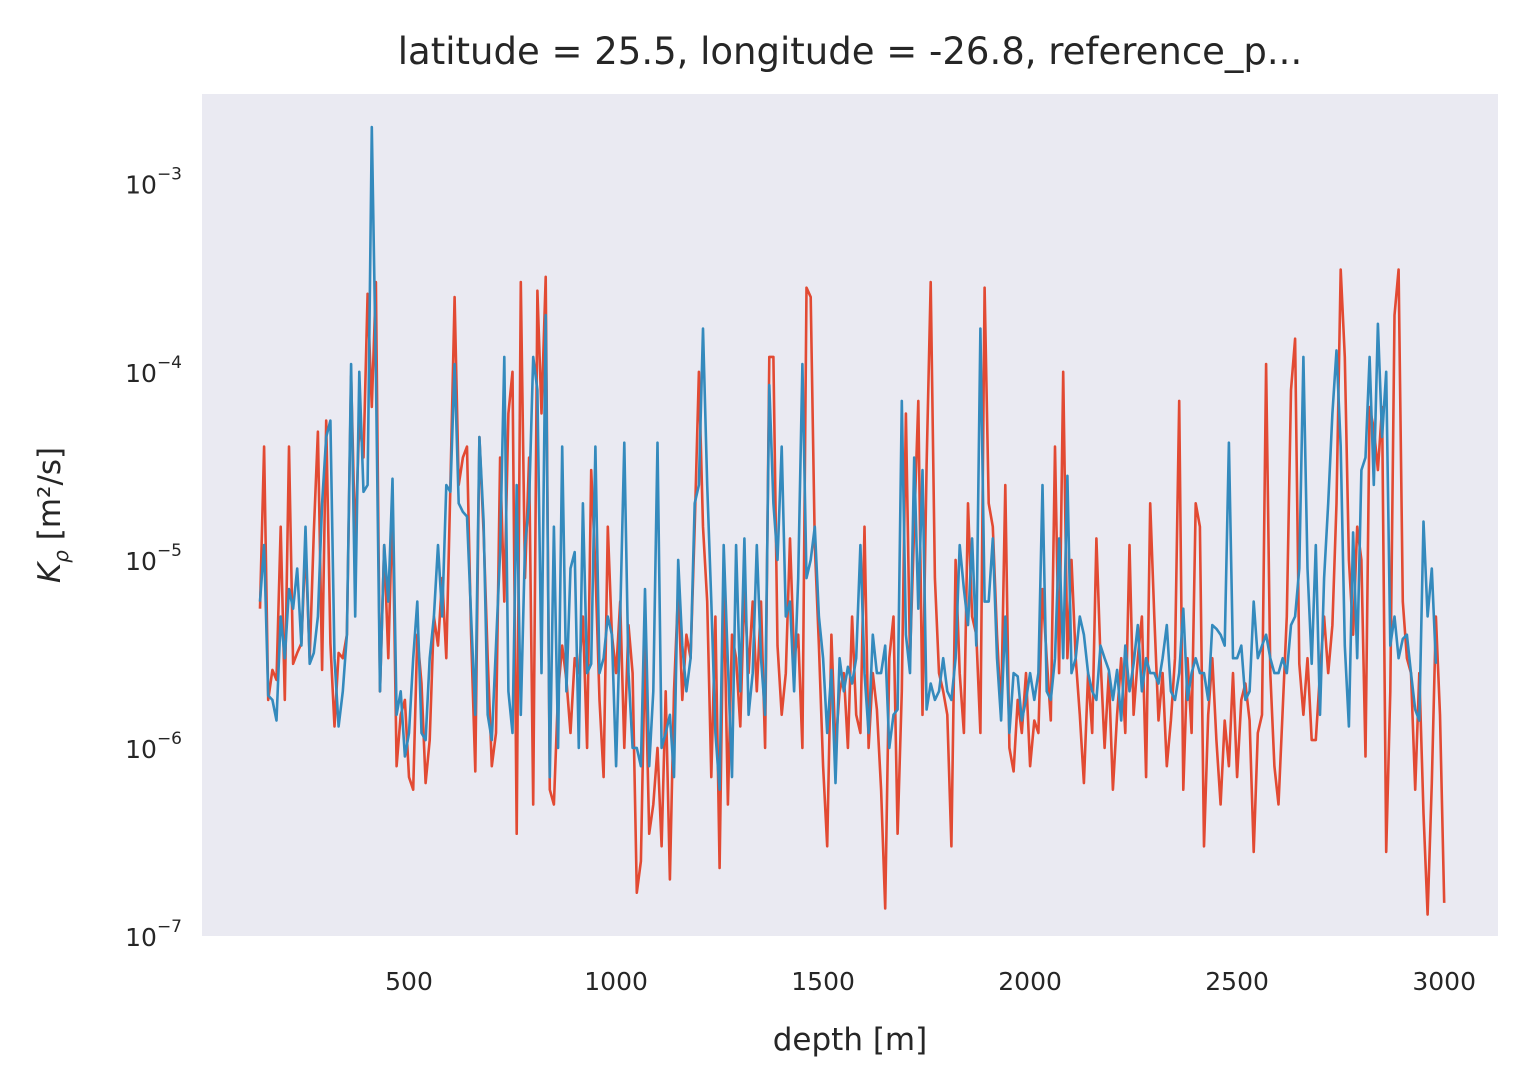 This screenshot has width=1534, height=1088. What do you see at coordinates (50, 498) in the screenshot?
I see `y-axis-label-unit: [m²/s]` at bounding box center [50, 498].